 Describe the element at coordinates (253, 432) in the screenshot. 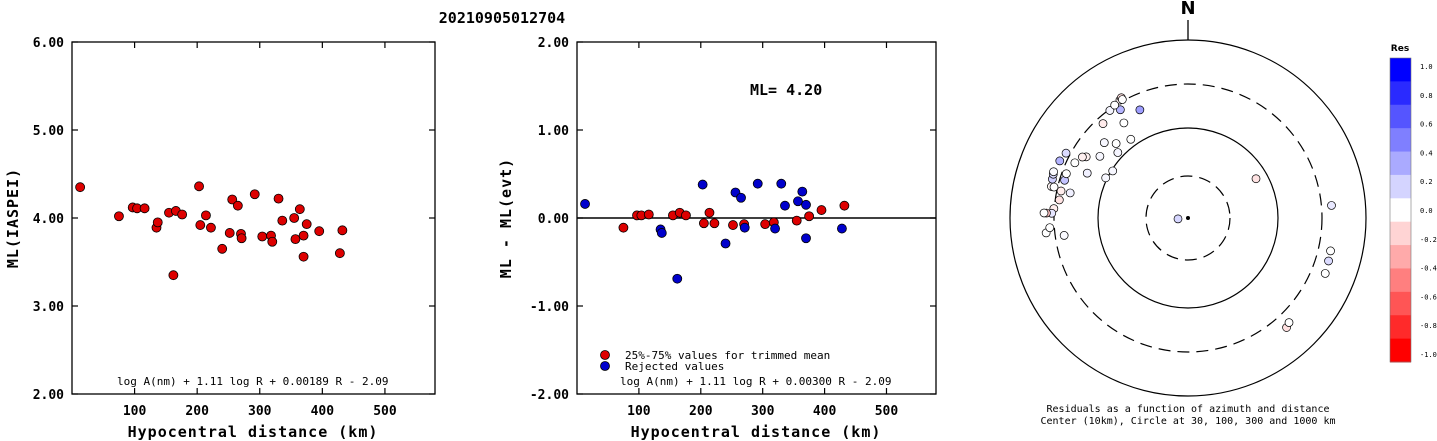

I see `plot1-xlabel: Hypocentral distance (km)` at that location.